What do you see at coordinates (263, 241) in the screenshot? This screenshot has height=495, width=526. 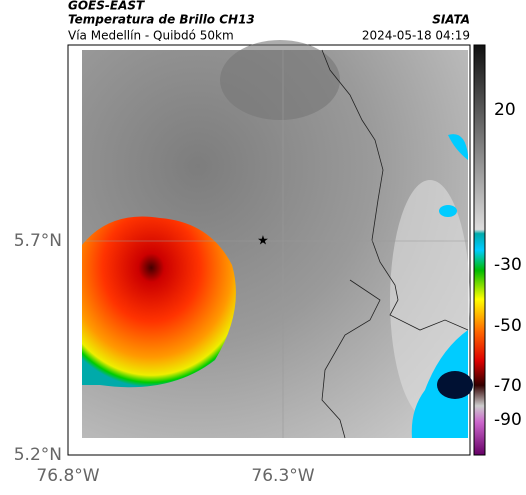 I see `city-marker: ★` at bounding box center [263, 241].